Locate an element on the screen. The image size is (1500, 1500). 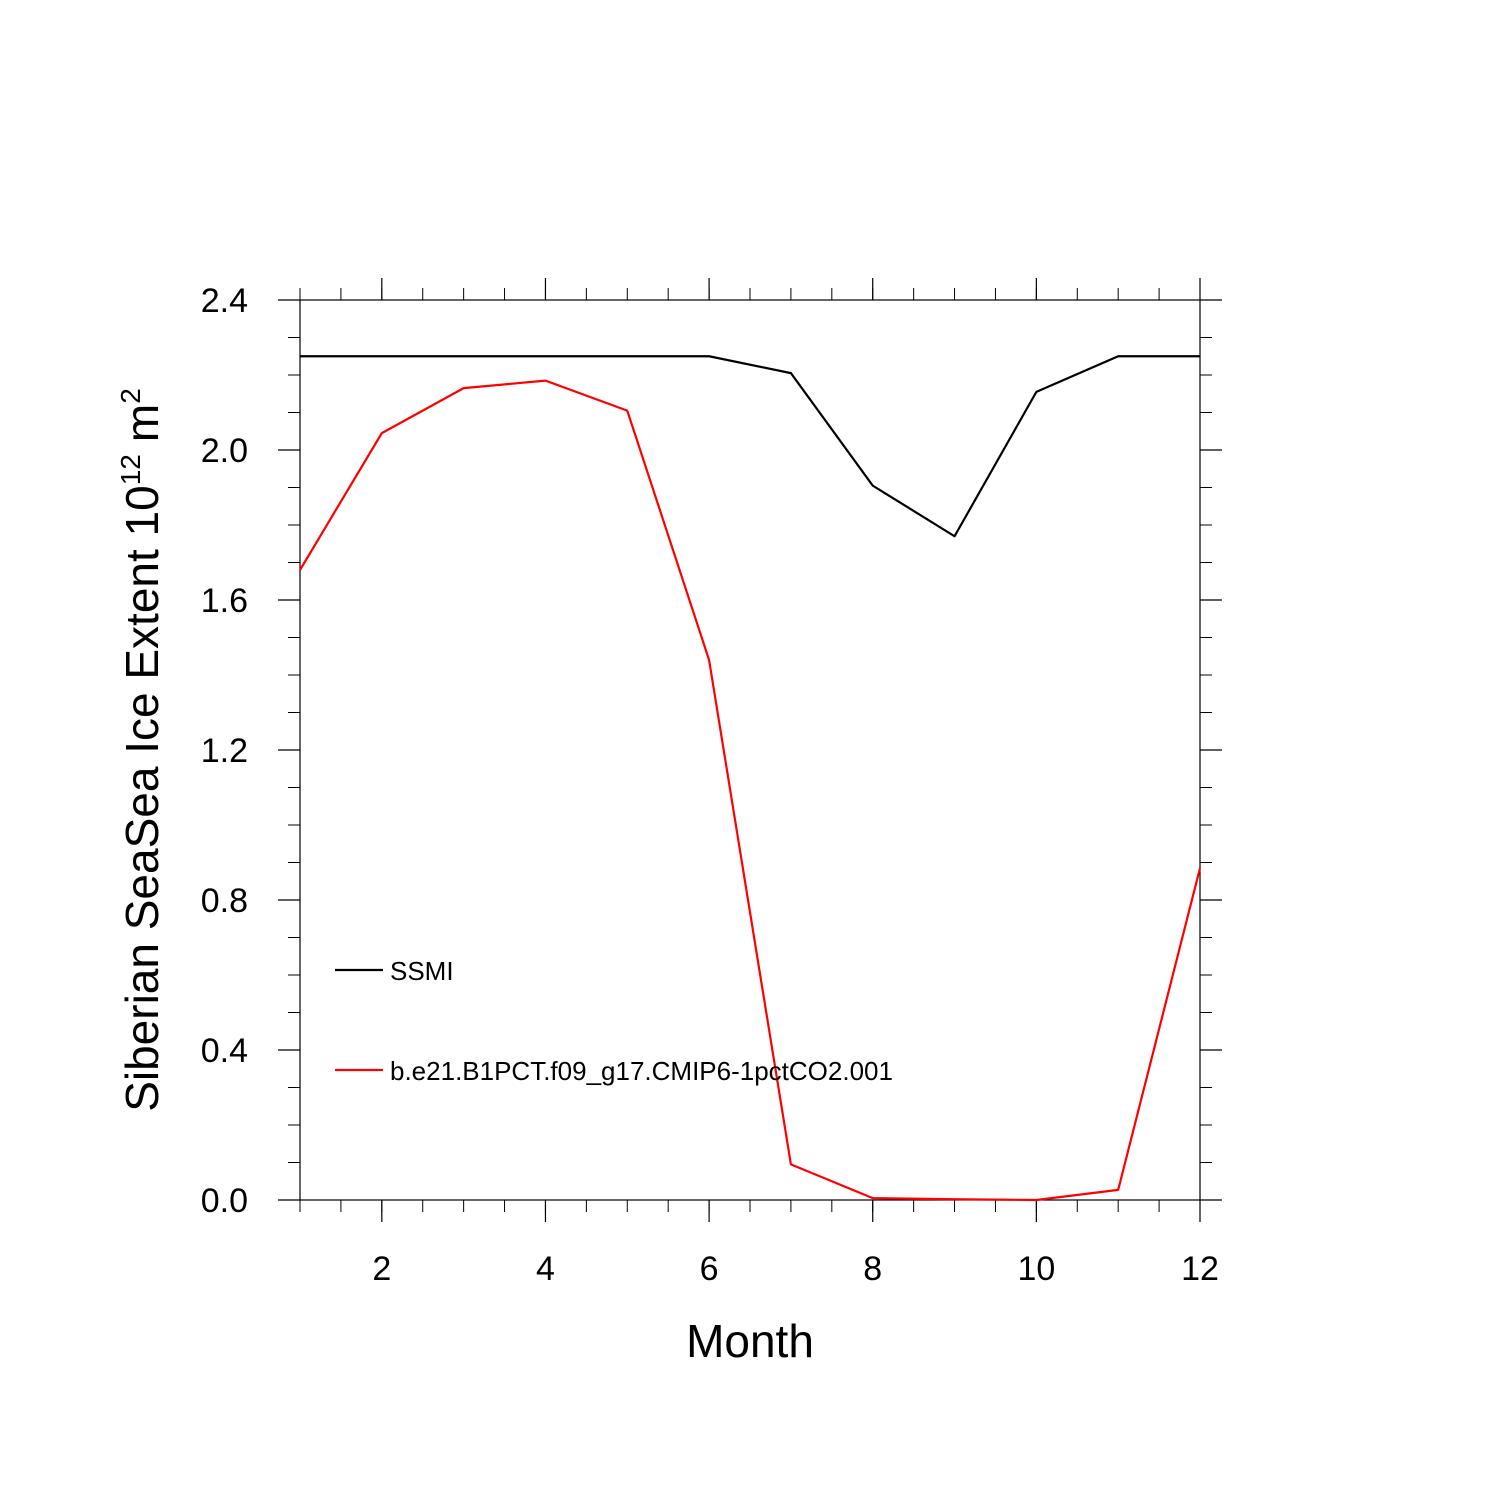
y-axis-title: Siberian SeaSea Ice Extent 1012 m2 is located at coordinates (141, 750).